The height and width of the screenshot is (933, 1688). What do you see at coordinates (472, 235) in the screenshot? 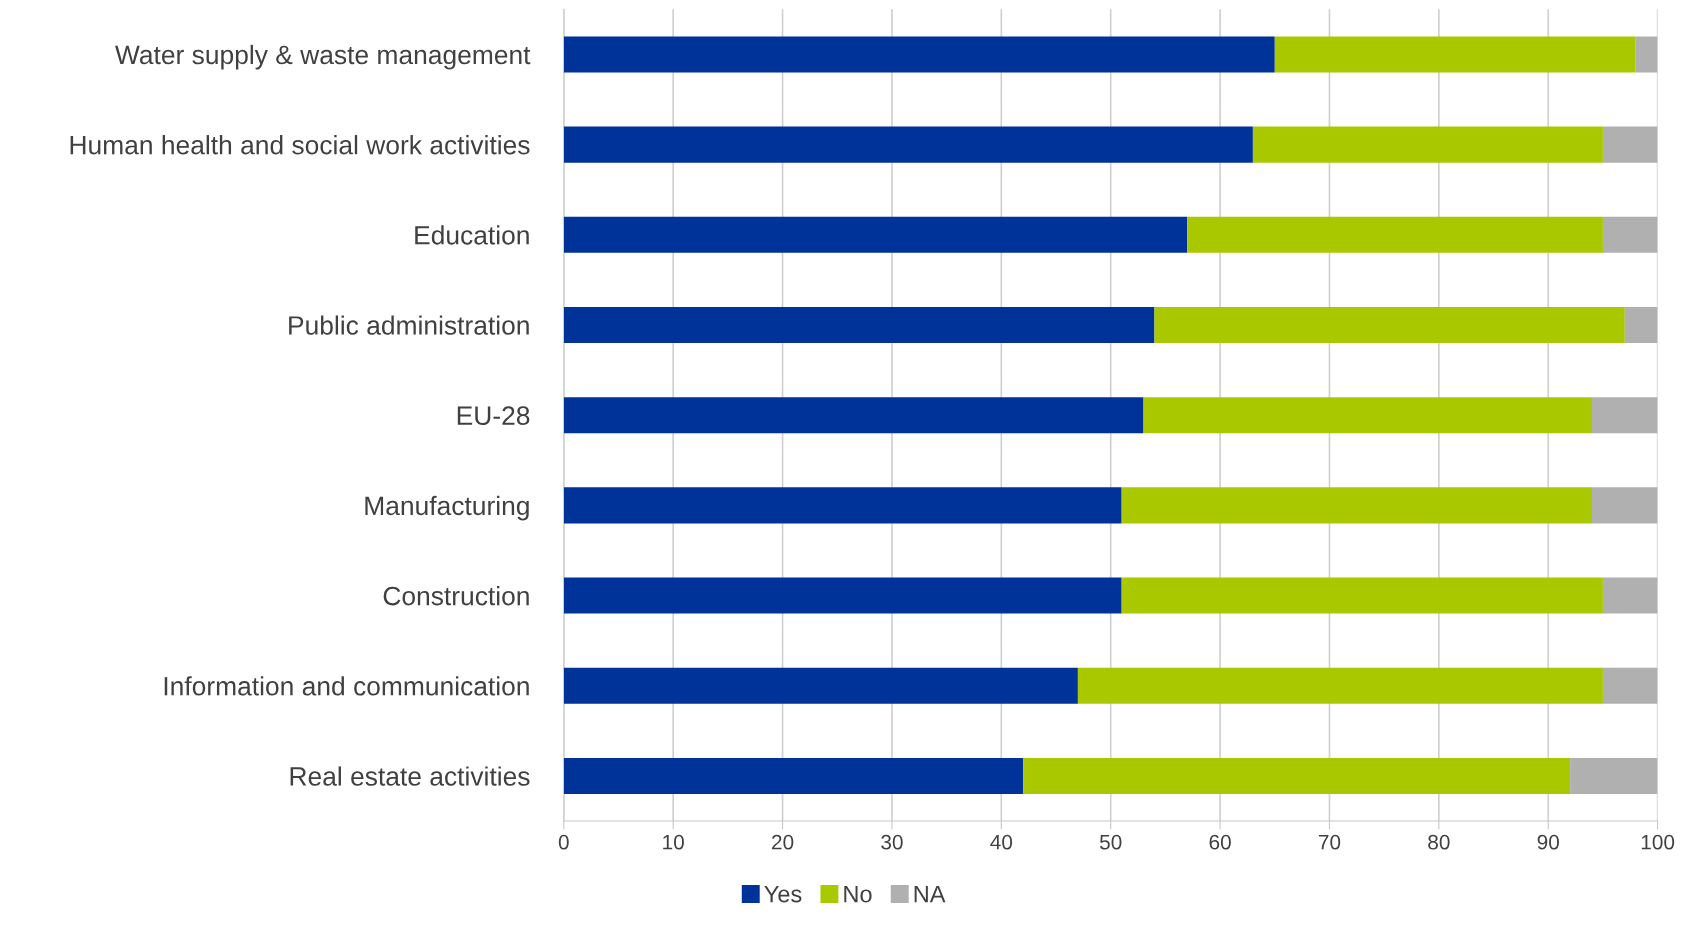
I see `y-tick-label: Education` at bounding box center [472, 235].